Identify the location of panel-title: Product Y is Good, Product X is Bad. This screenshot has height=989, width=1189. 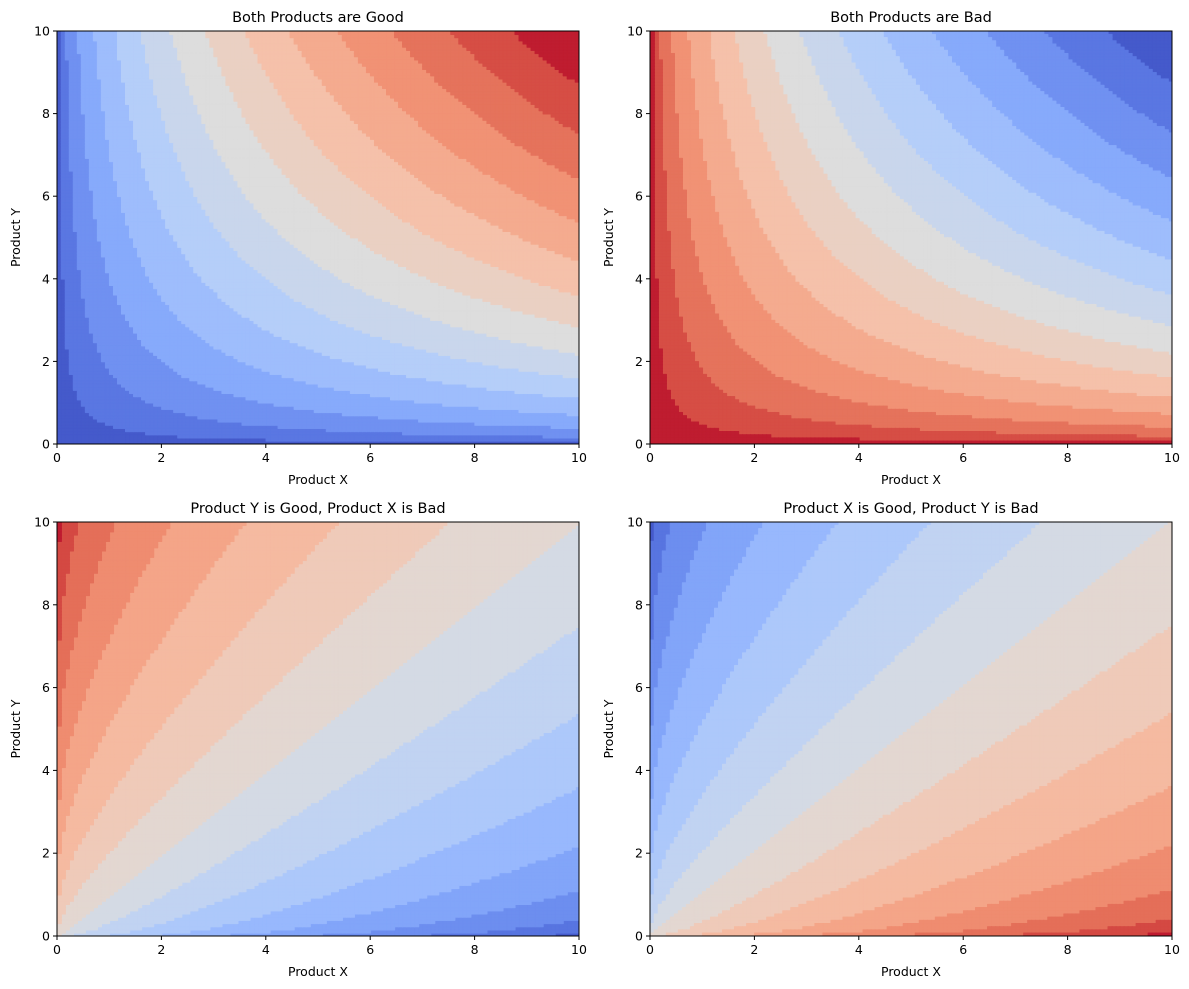
(317, 509).